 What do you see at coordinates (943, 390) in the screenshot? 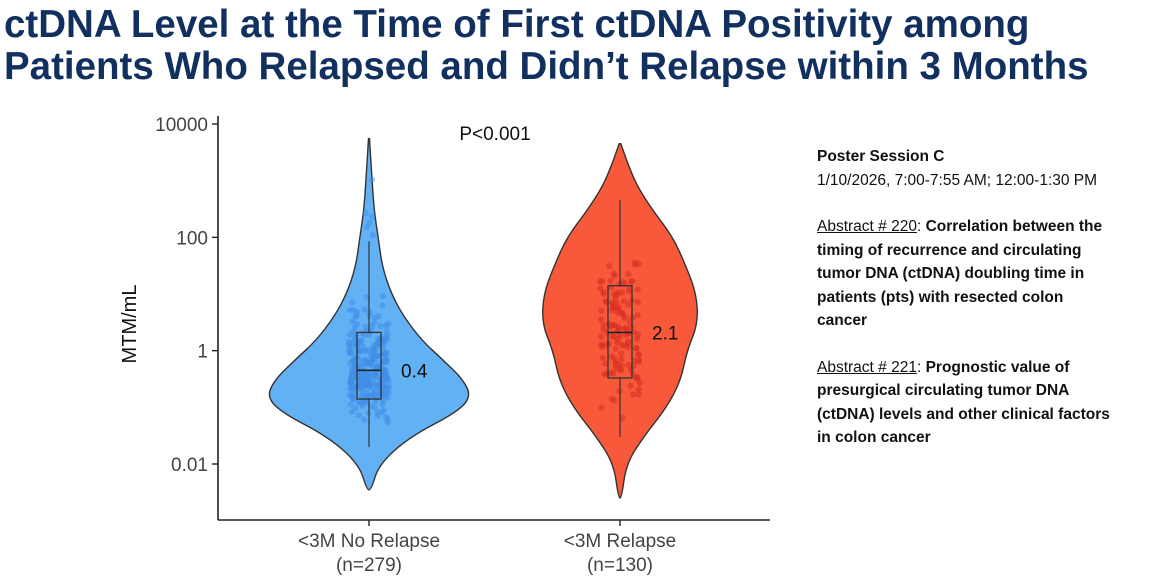
I see `abstract-221-line: presurgical circulating tumor DNA` at bounding box center [943, 390].